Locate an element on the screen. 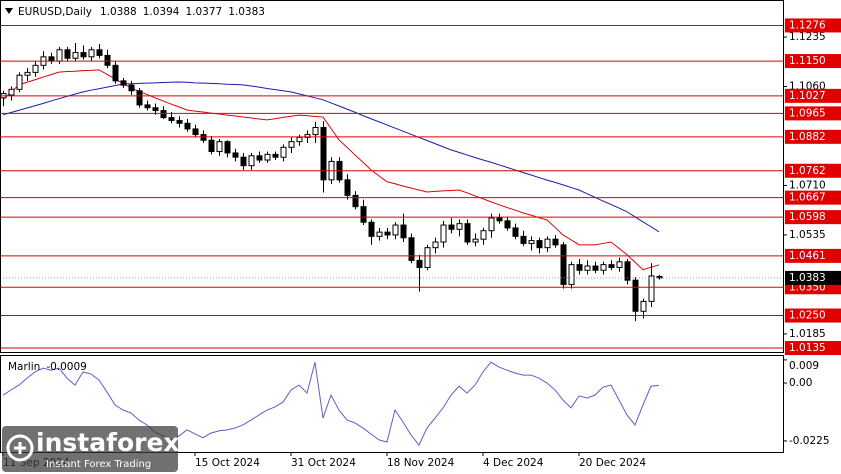  watermark-icon is located at coordinates (20, 448).